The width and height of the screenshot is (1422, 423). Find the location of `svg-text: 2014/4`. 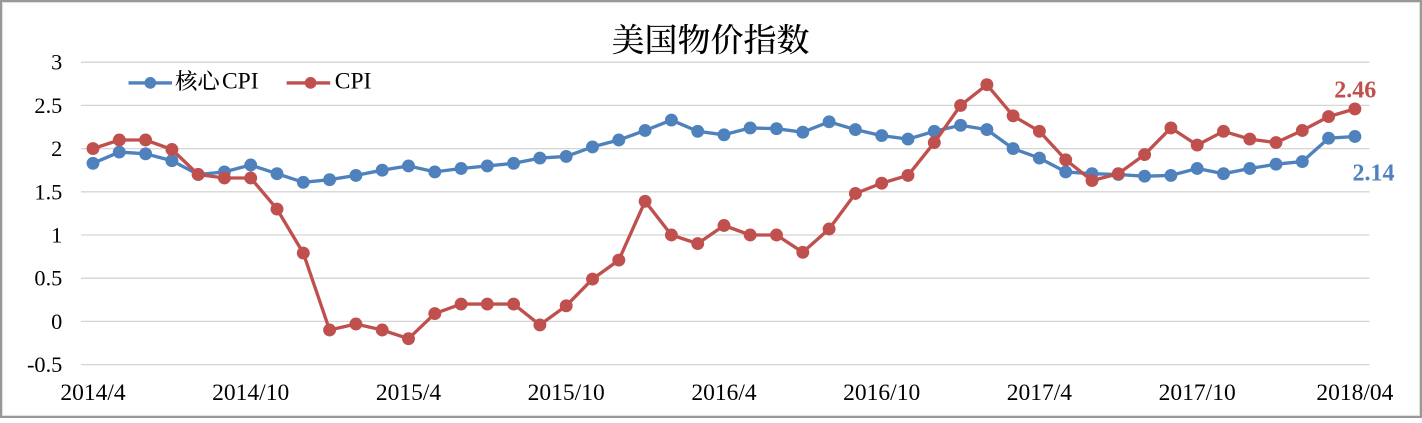

svg-text: 2014/4 is located at coordinates (93, 393).